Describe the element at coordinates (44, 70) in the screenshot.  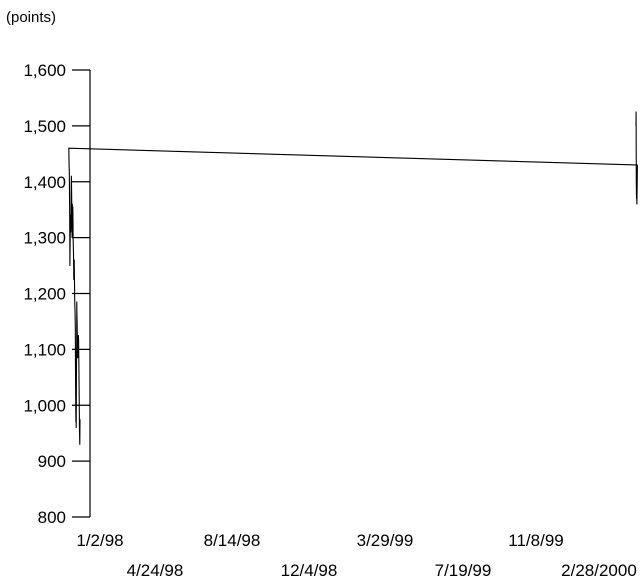
I see `y-tick-label: 1,600` at that location.